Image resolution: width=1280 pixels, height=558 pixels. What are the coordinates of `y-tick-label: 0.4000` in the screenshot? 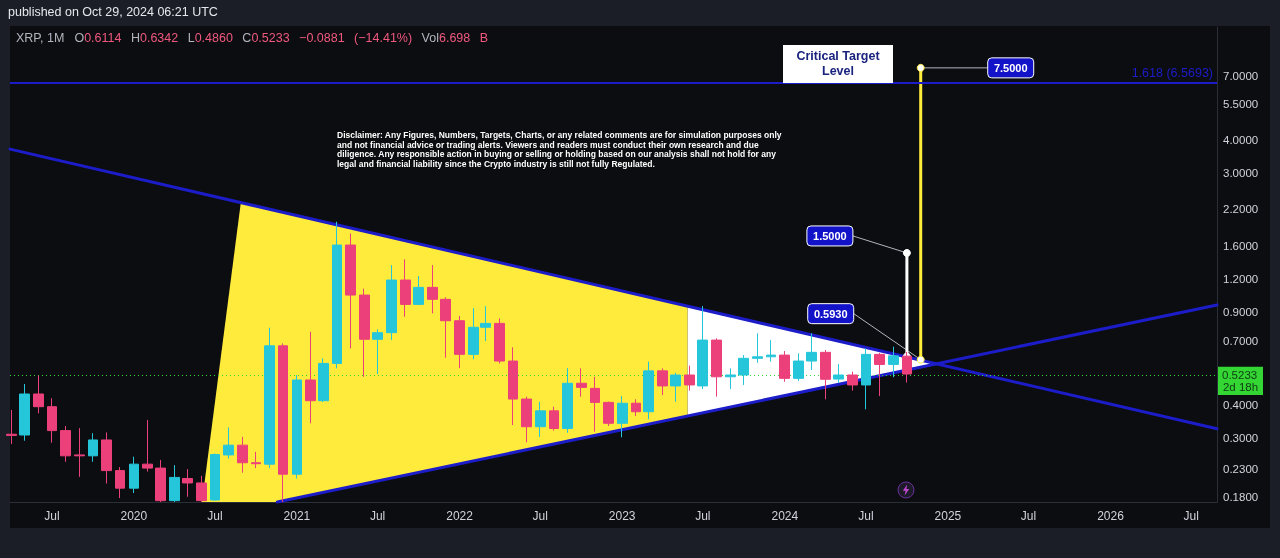 It's located at (1241, 404).